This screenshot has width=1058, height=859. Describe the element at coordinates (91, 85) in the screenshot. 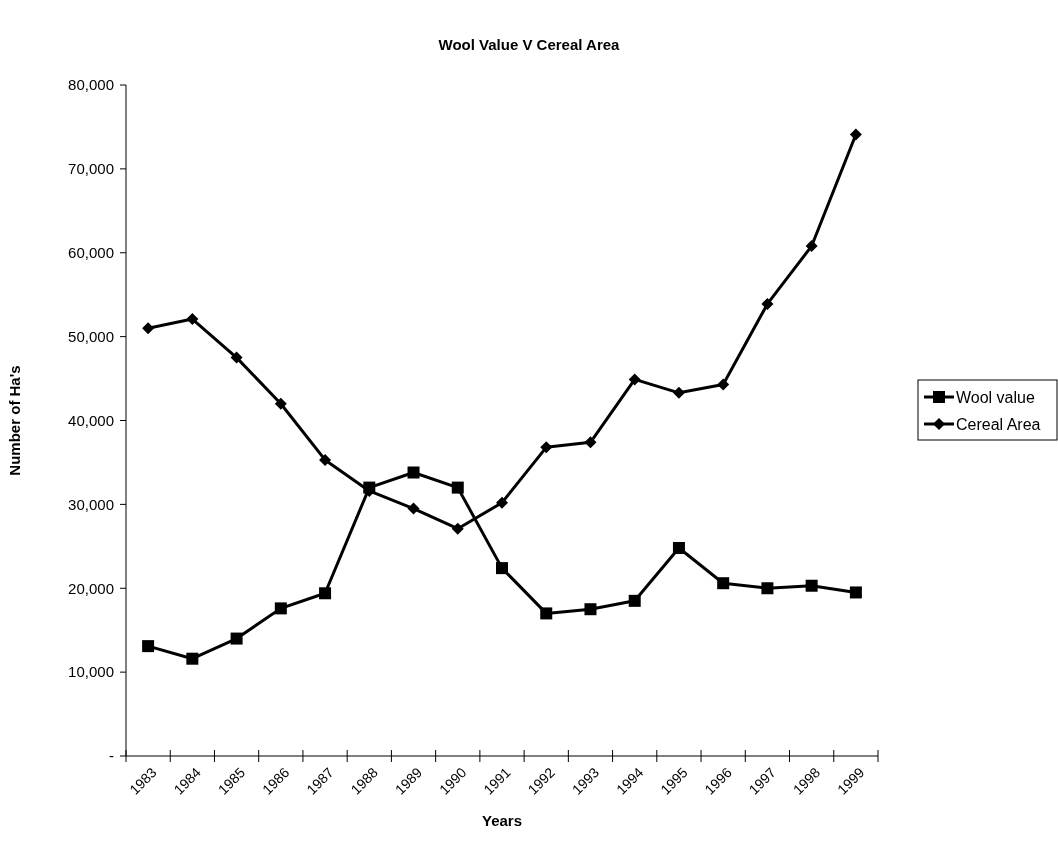

I see `y-tick-label: 80,000` at that location.